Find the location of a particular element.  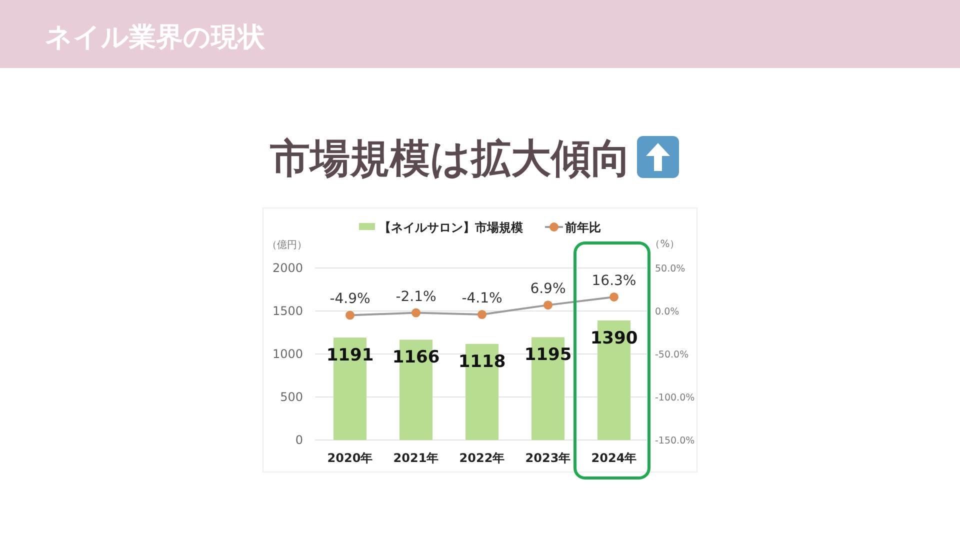

data-label: 1195 is located at coordinates (548, 355).